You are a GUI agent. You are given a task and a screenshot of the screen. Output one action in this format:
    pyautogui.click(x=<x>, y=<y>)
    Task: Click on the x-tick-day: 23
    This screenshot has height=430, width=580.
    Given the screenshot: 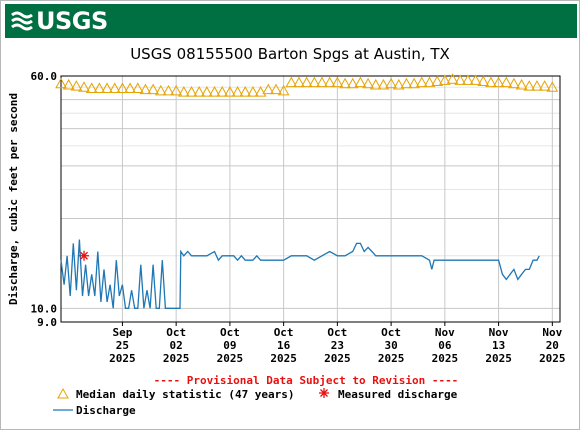 What is the action you would take?
    pyautogui.click(x=337, y=345)
    